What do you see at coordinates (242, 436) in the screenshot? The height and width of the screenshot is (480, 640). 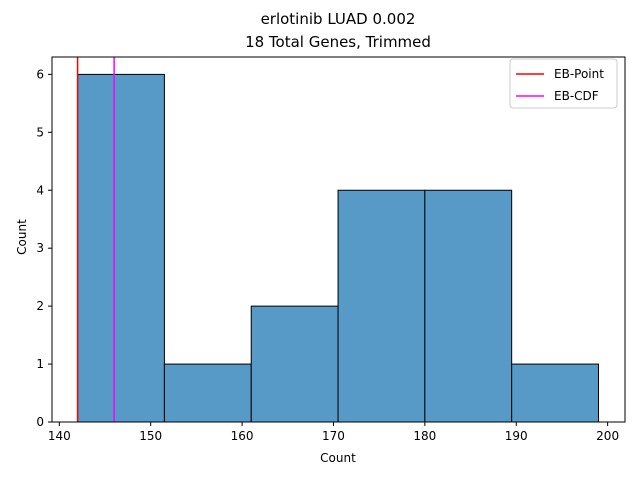 I see `x-tick-label-160: 160` at bounding box center [242, 436].